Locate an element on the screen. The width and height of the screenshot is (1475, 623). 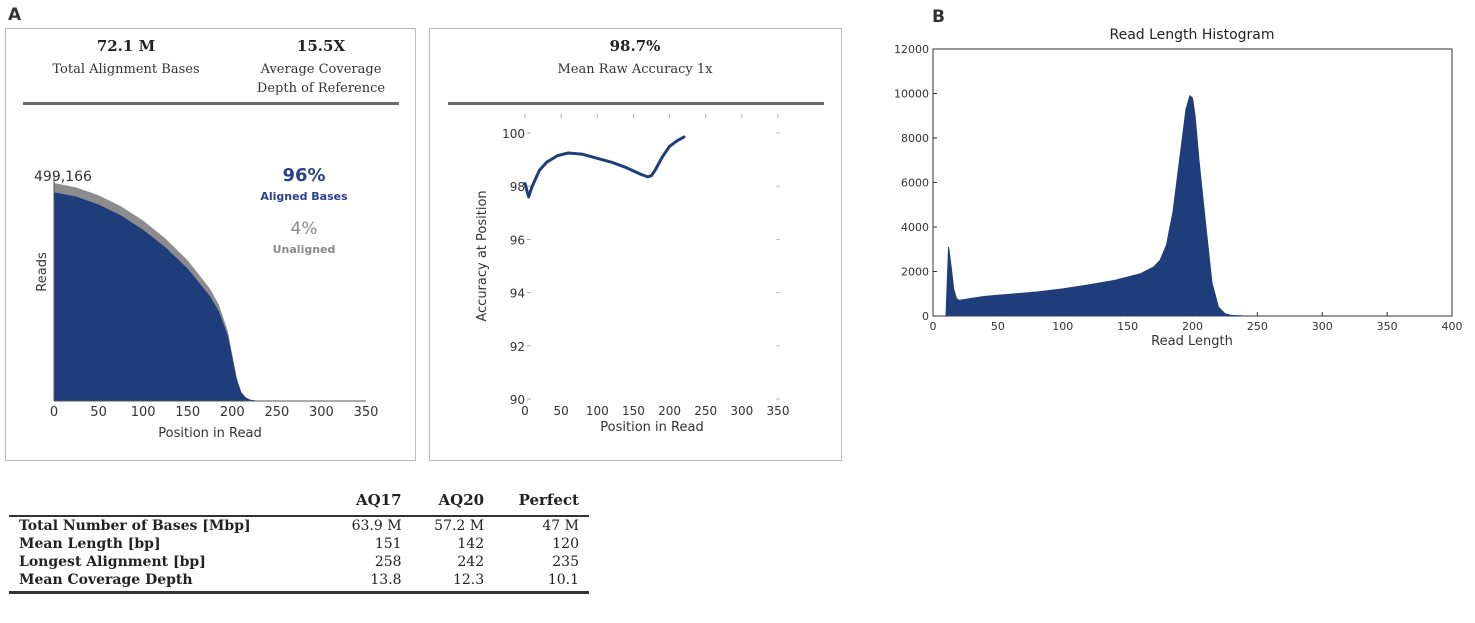
unaligned-pct: 4% is located at coordinates (304, 229).